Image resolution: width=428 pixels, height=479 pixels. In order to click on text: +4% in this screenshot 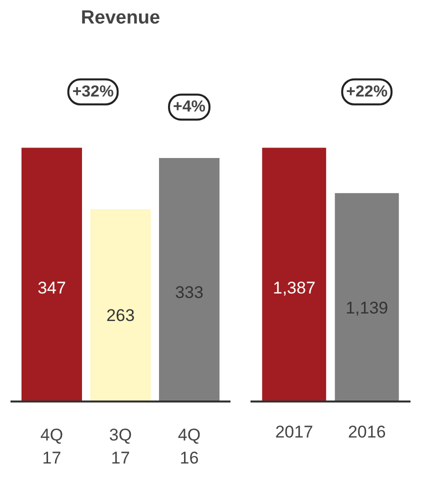, I will do `click(189, 107)`.